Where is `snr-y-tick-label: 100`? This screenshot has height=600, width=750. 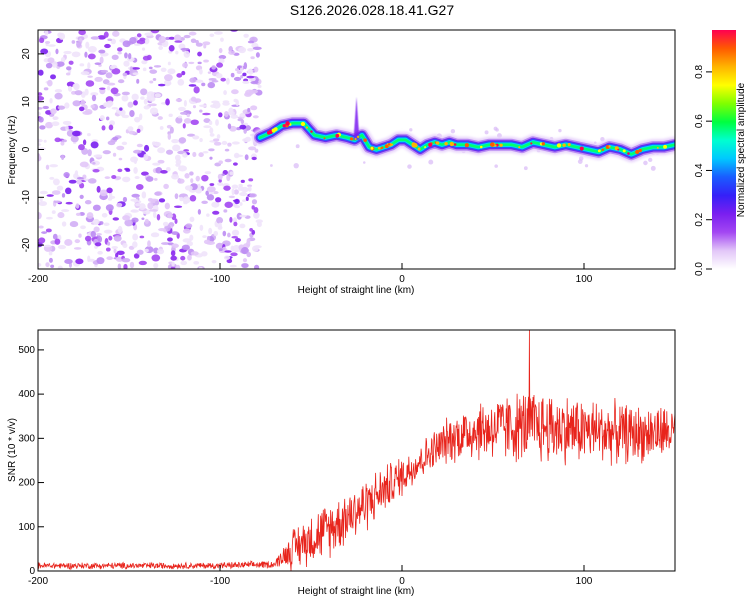 snr-y-tick-label: 100 is located at coordinates (26, 527).